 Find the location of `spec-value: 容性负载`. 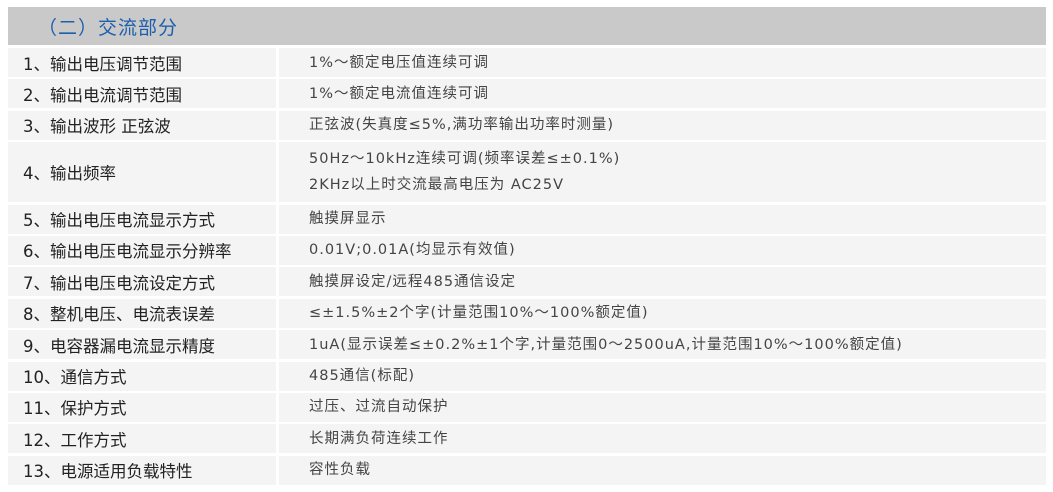

spec-value: 容性负载 is located at coordinates (662, 470).